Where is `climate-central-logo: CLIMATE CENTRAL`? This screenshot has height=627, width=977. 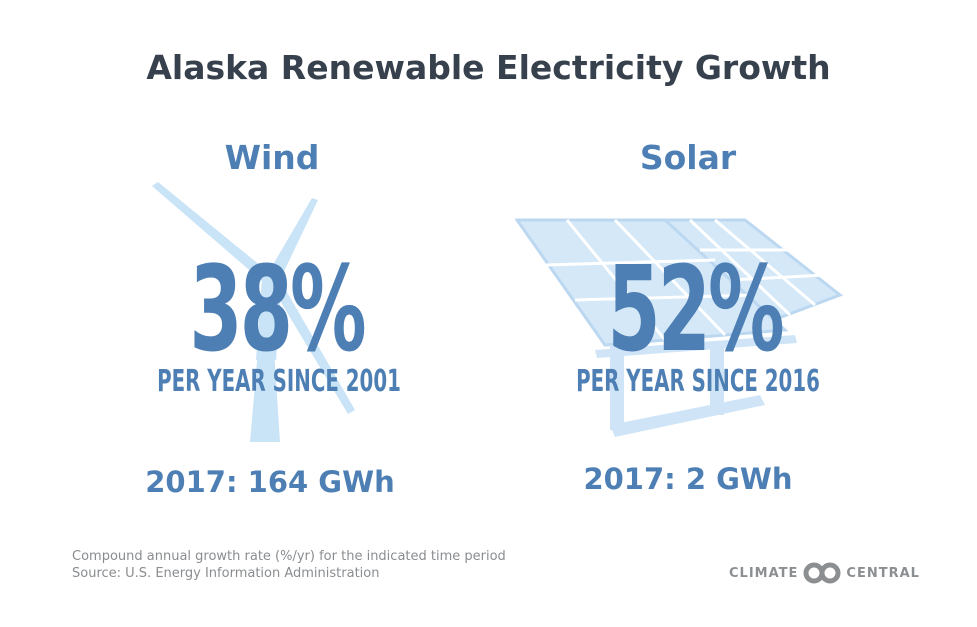 climate-central-logo: CLIMATE CENTRAL is located at coordinates (824, 573).